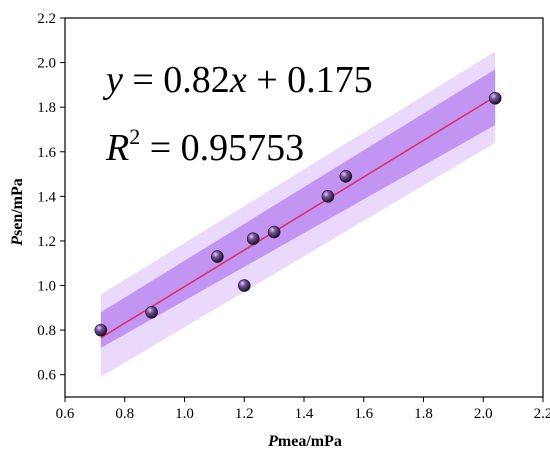  Describe the element at coordinates (46, 376) in the screenshot. I see `y-tick-label: 0.6` at that location.